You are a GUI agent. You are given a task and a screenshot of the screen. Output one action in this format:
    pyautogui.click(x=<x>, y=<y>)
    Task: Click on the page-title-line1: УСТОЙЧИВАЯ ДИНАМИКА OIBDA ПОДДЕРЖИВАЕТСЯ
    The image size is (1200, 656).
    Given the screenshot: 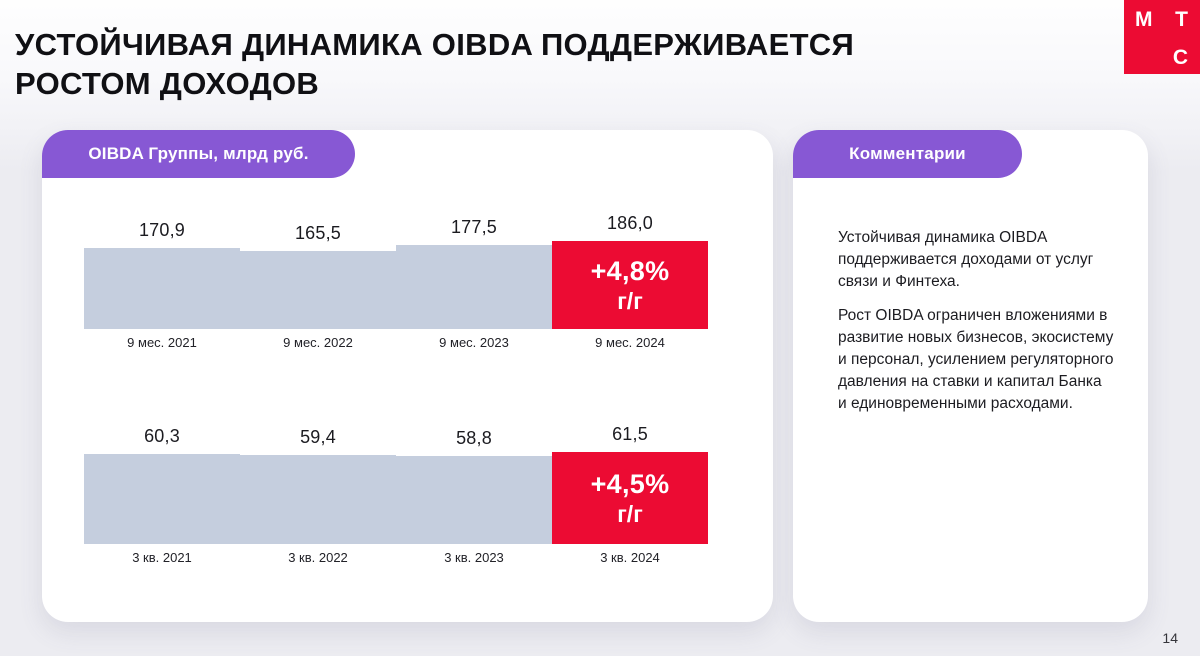 What is the action you would take?
    pyautogui.click(x=435, y=44)
    